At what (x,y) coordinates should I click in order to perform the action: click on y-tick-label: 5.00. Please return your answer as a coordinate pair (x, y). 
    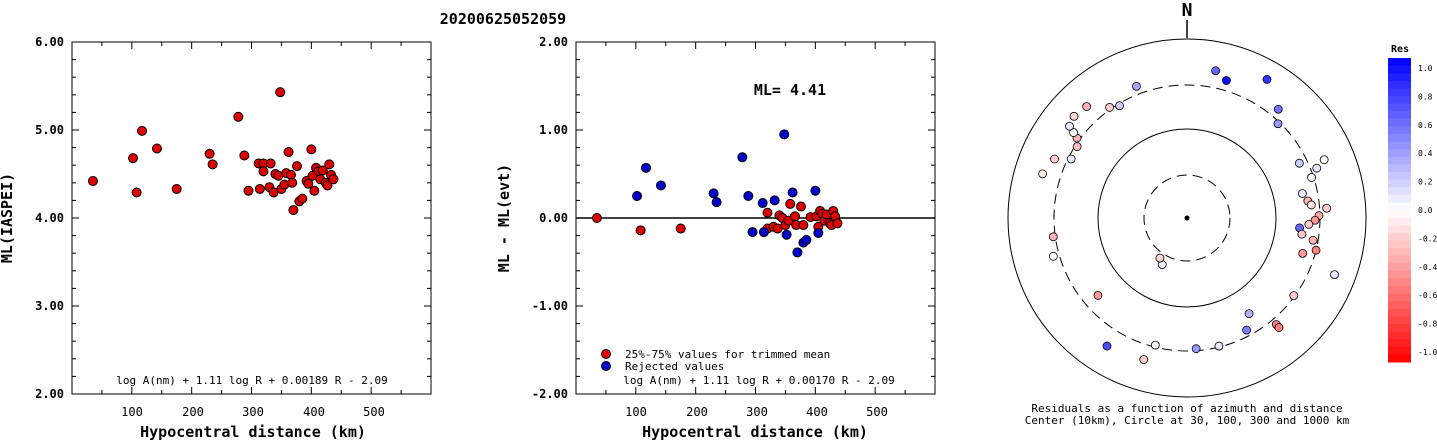
    Looking at the image, I should click on (49, 130).